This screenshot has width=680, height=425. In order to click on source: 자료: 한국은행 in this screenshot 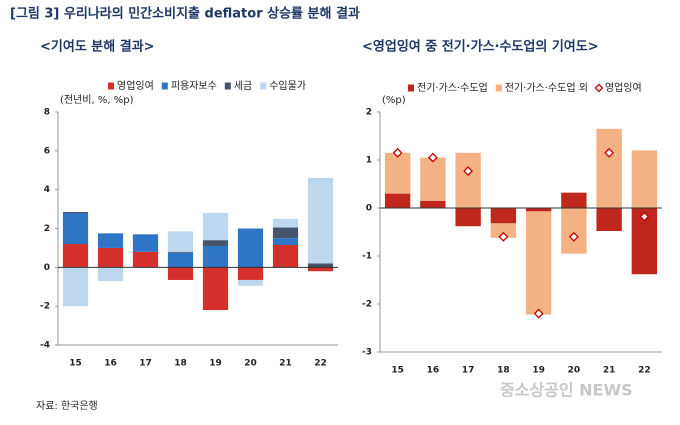, I will do `click(67, 406)`.